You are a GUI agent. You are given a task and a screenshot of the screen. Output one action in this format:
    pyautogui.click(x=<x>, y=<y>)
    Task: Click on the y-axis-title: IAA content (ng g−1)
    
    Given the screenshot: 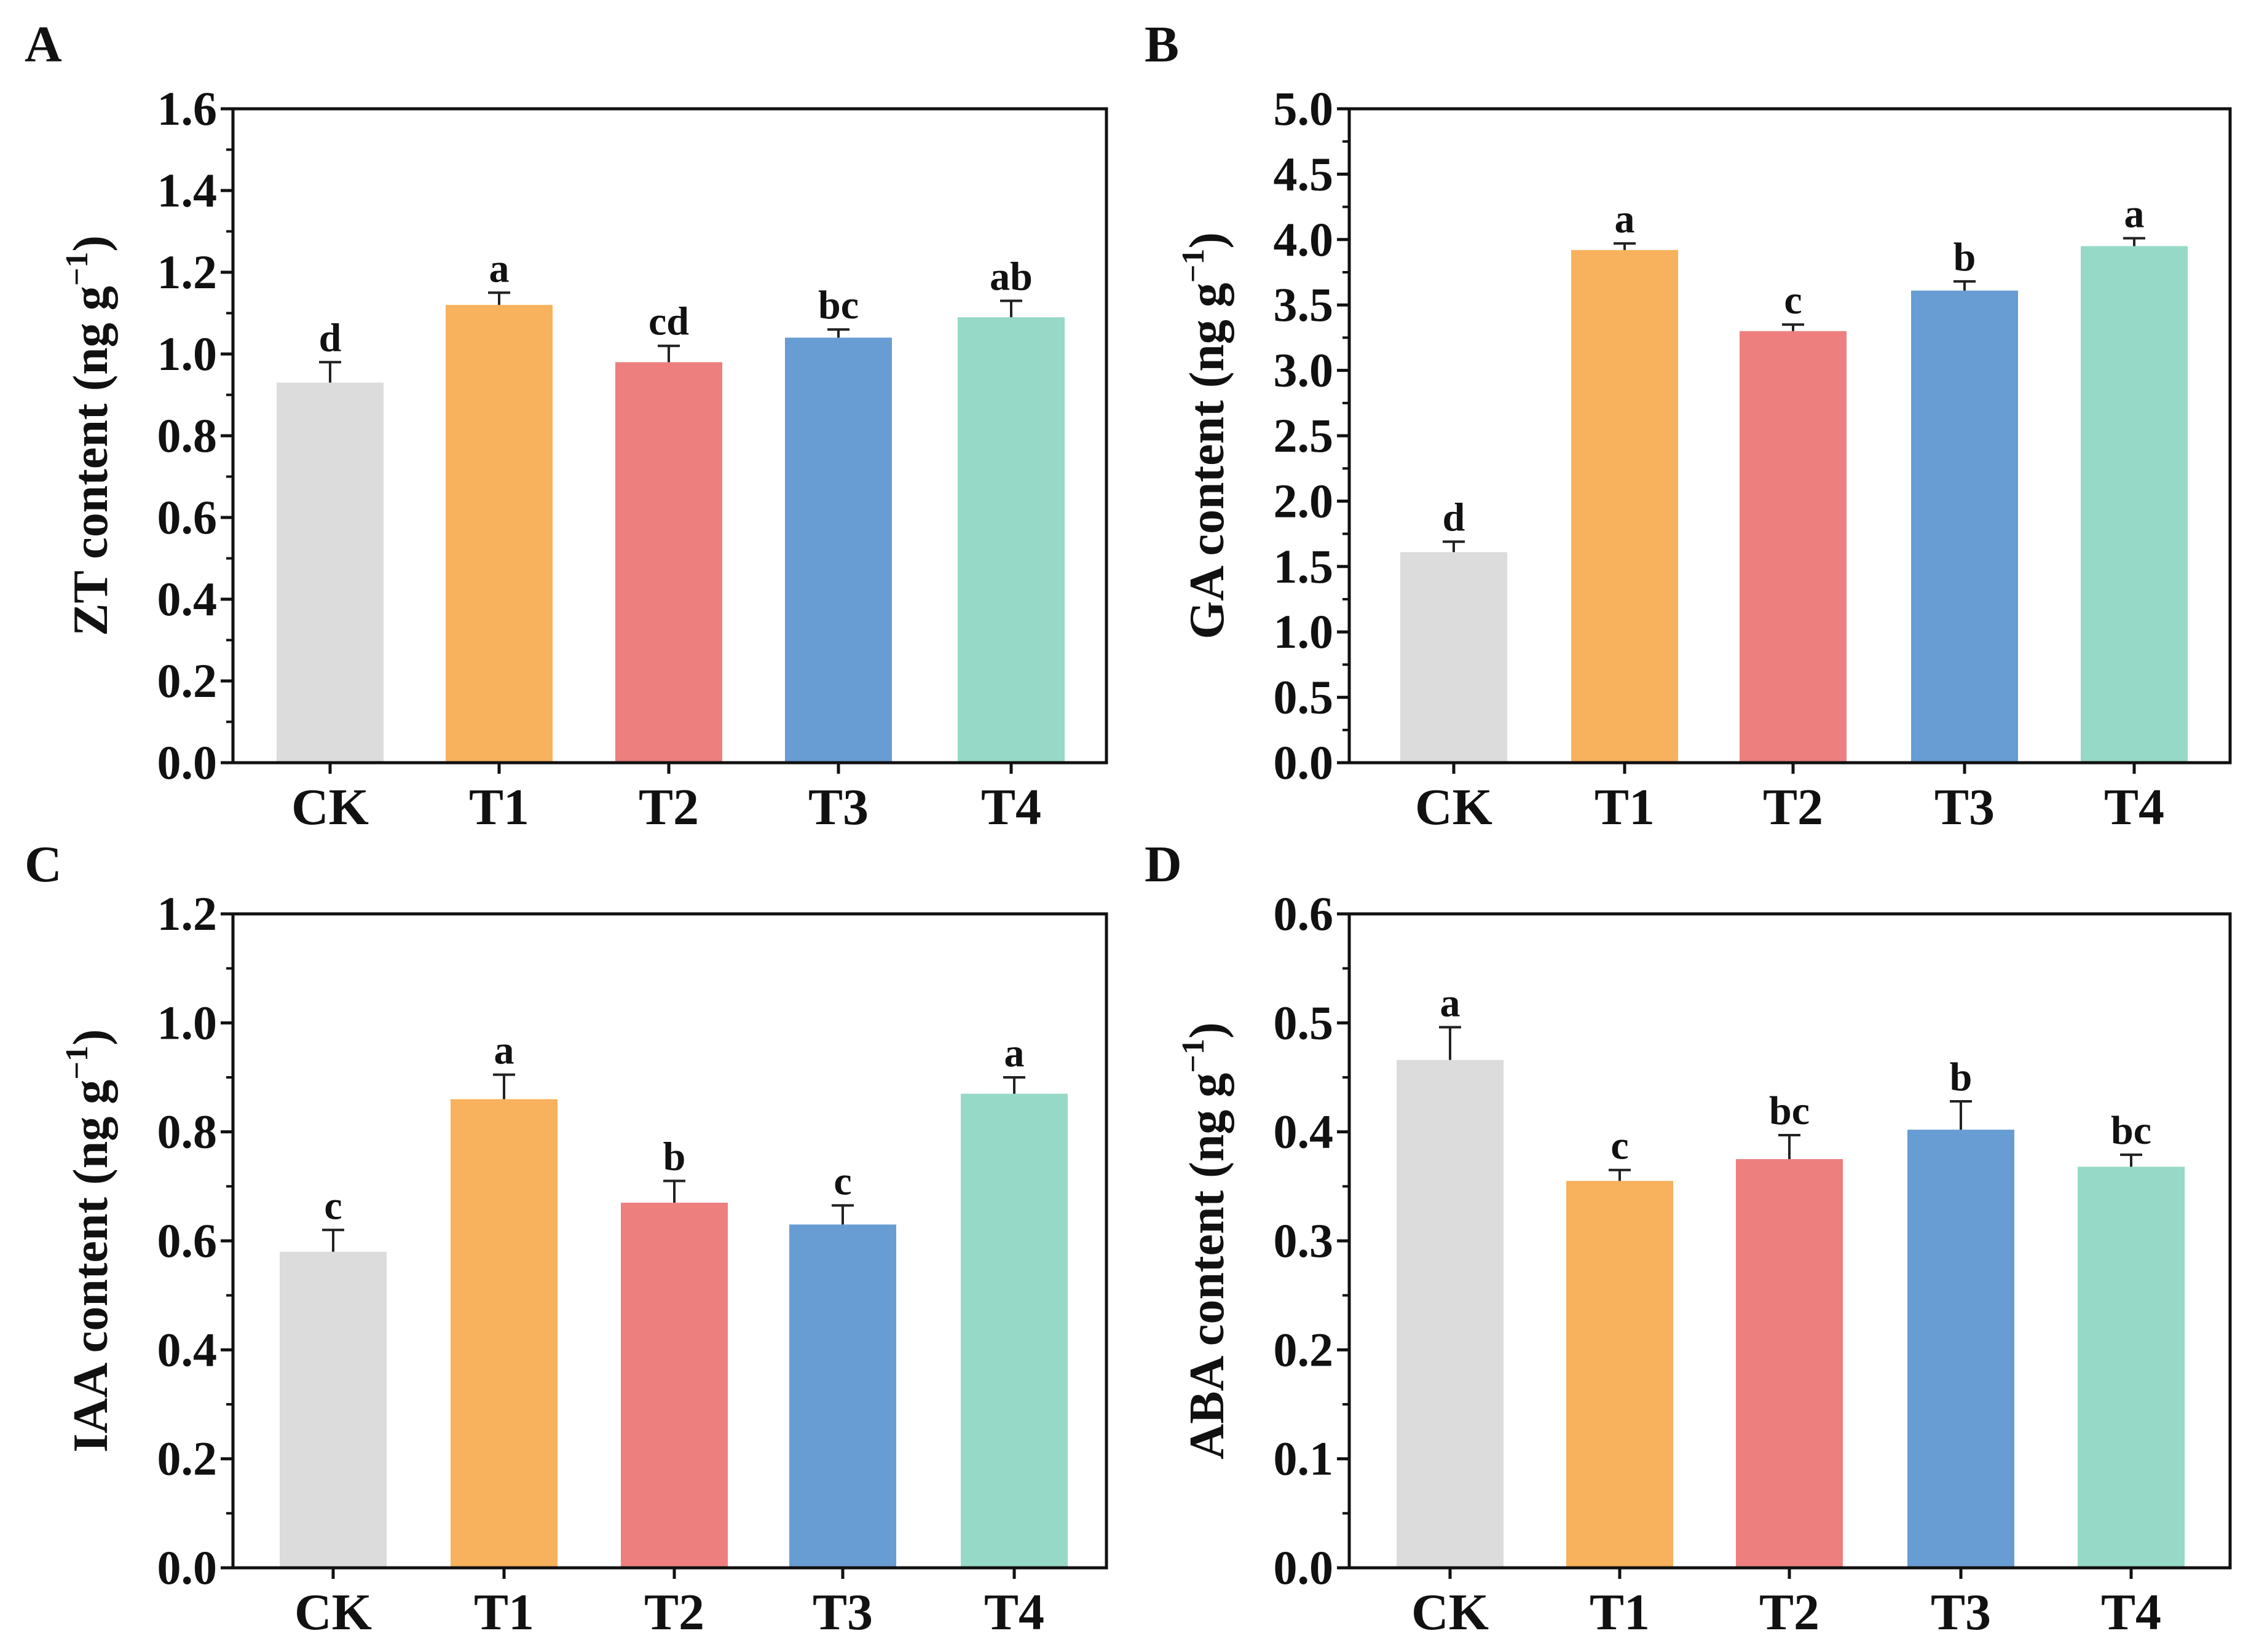 What is the action you would take?
    pyautogui.click(x=89, y=1241)
    